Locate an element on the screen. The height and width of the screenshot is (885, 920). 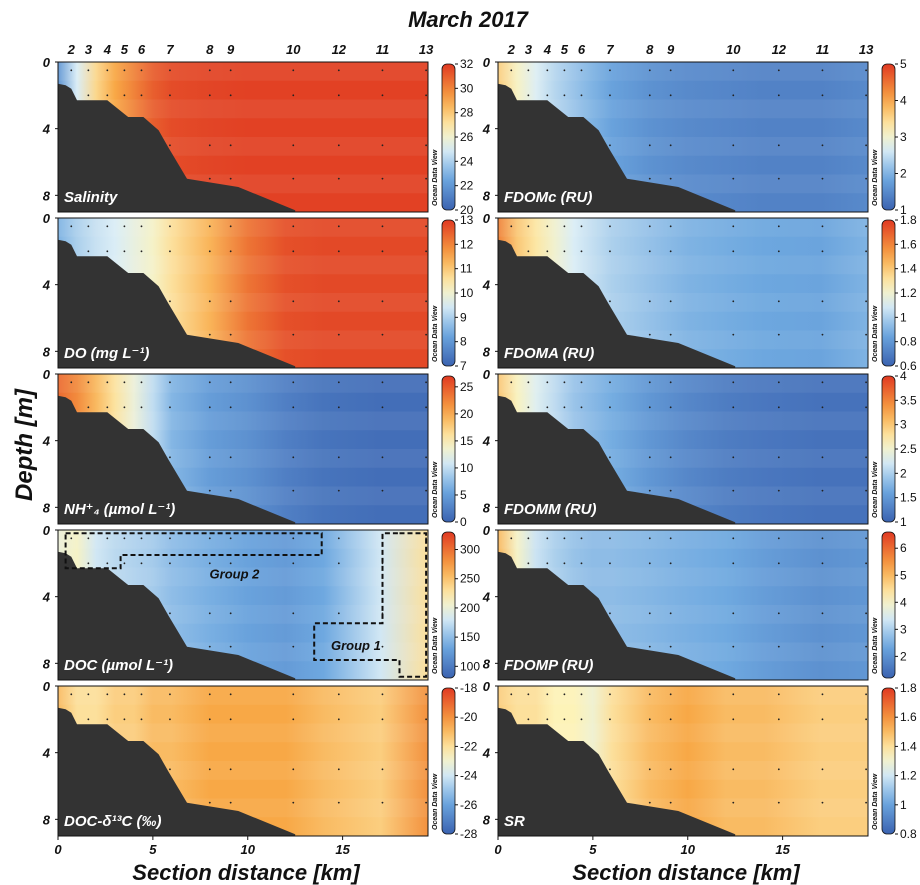
colorbar-tick-label: 26 is located at coordinates (467, 137).